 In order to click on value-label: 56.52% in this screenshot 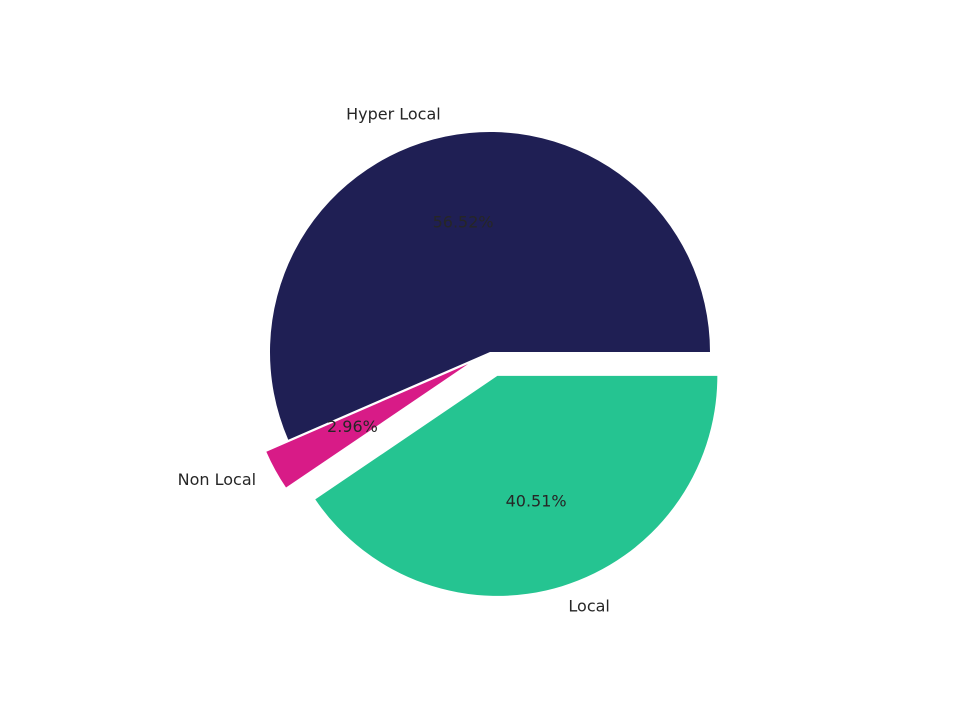, I will do `click(463, 221)`.